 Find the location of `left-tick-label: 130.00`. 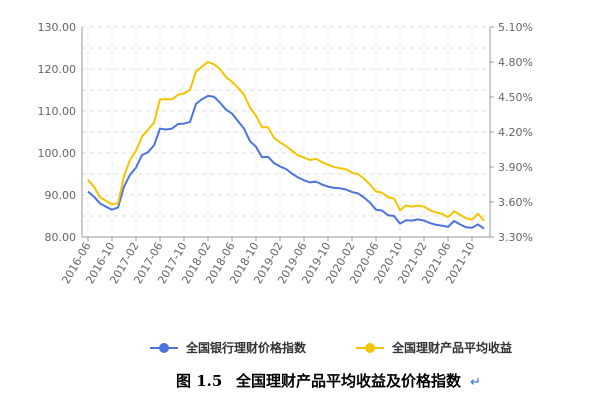

left-tick-label: 130.00 is located at coordinates (57, 27).